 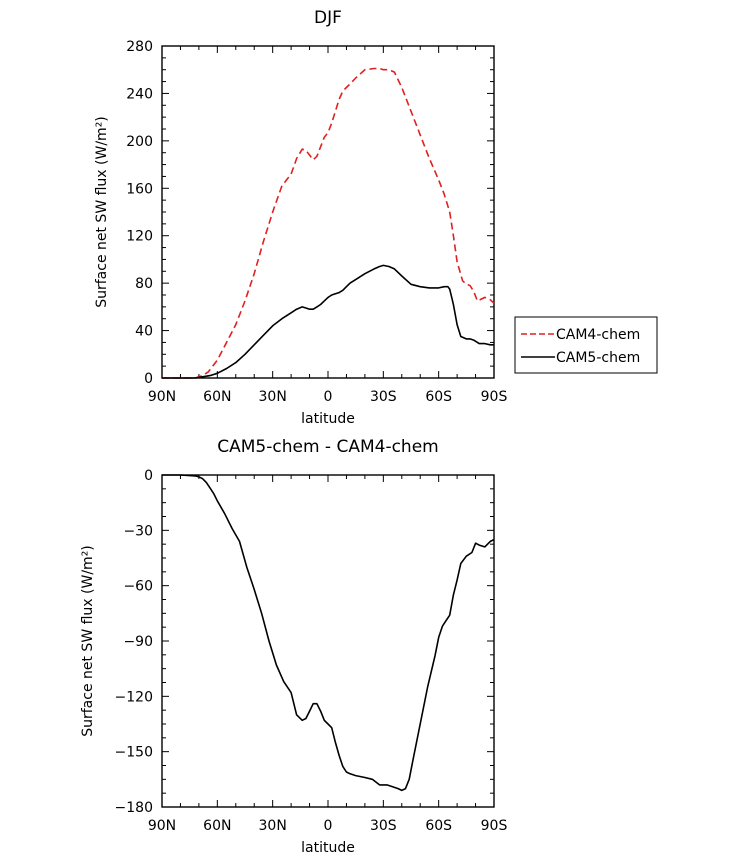 What do you see at coordinates (138, 642) in the screenshot?
I see `y-tick-label: −90` at bounding box center [138, 642].